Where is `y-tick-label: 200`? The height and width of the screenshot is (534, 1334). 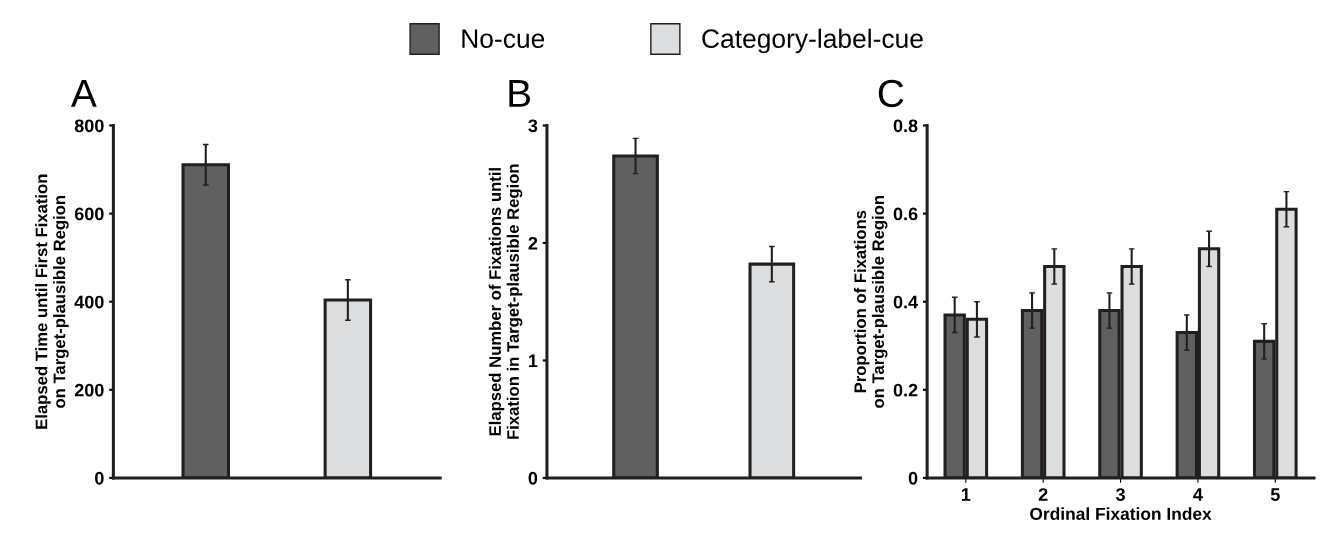 y-tick-label: 200 is located at coordinates (89, 390).